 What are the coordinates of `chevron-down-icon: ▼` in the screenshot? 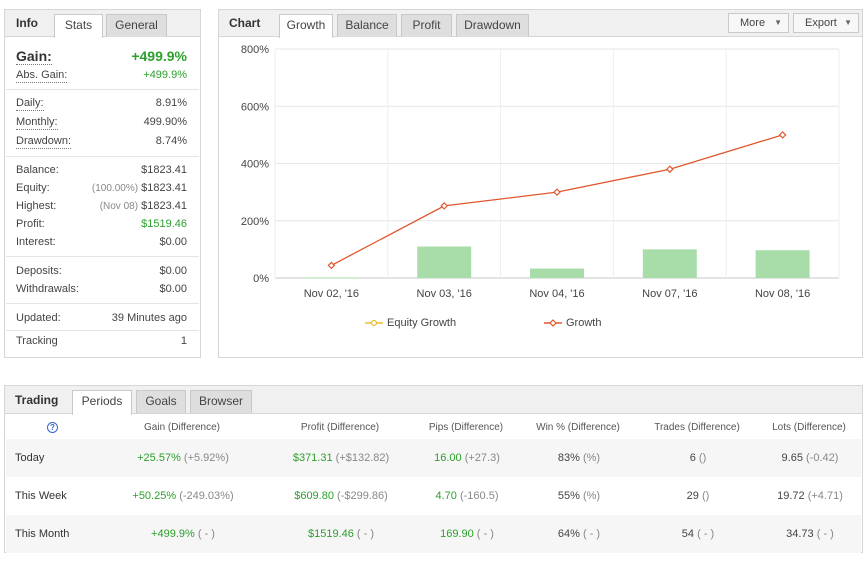 It's located at (848, 22).